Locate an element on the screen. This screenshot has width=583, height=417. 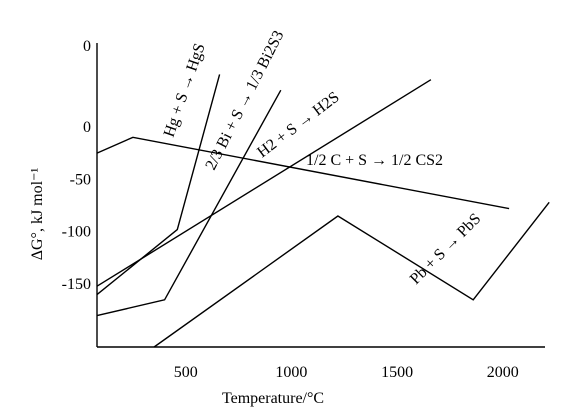
x-tick-label: 1000 is located at coordinates (291, 372).